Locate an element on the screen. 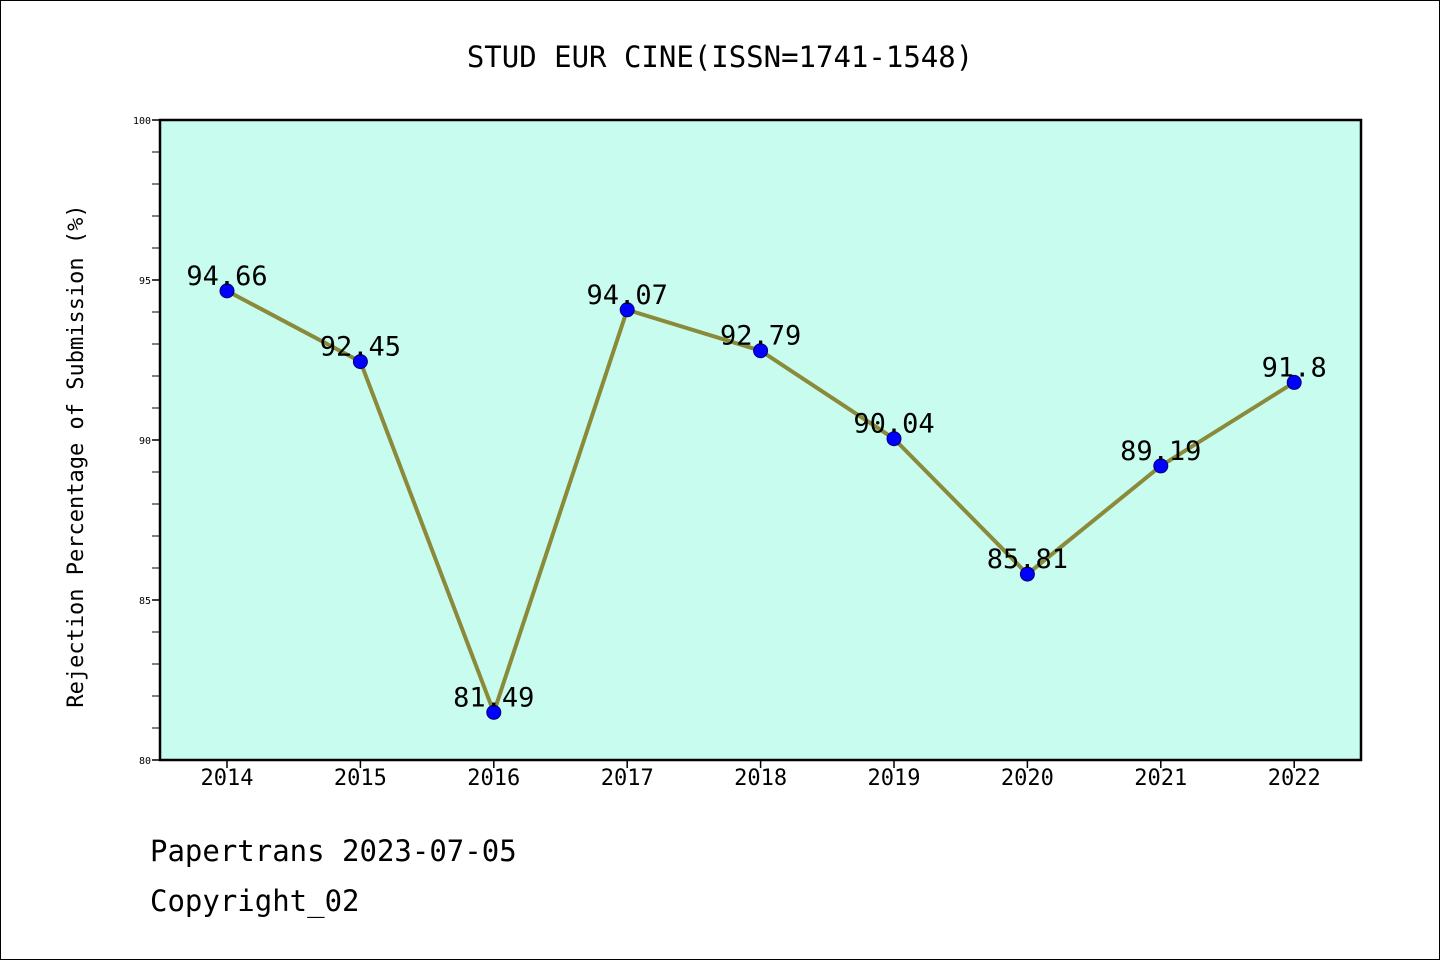 The height and width of the screenshot is (960, 1440). data-label: 91.8 is located at coordinates (1294, 367).